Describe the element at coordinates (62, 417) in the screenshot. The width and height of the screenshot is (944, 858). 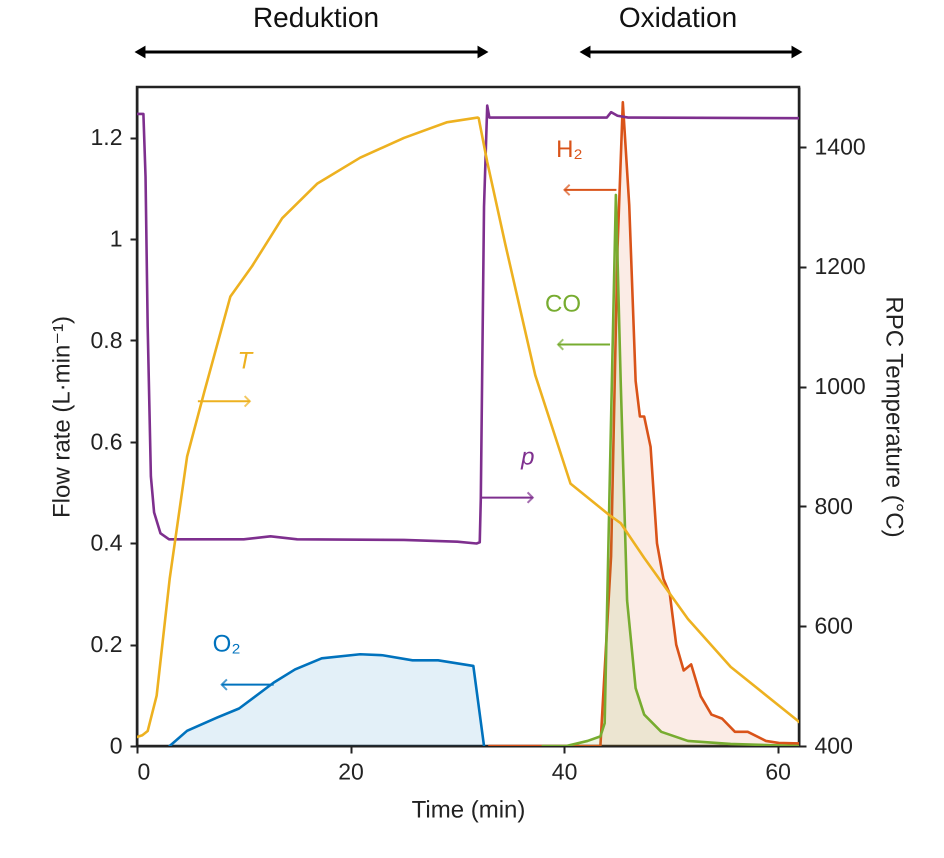
I see `y-axis-title: Flow rate (L·min⁻¹)` at that location.